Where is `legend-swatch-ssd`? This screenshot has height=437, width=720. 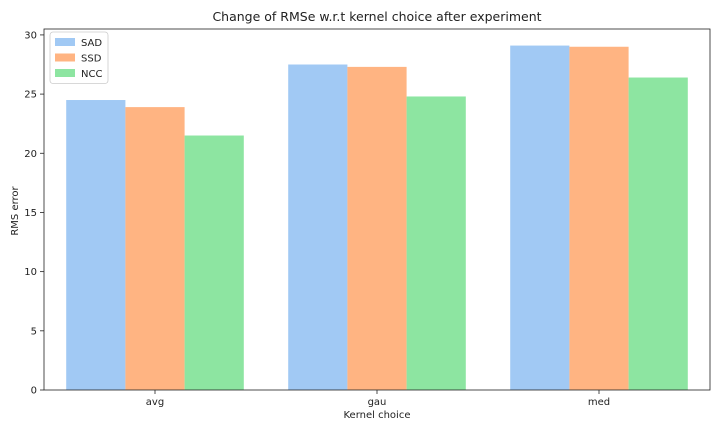 legend-swatch-ssd is located at coordinates (65, 57).